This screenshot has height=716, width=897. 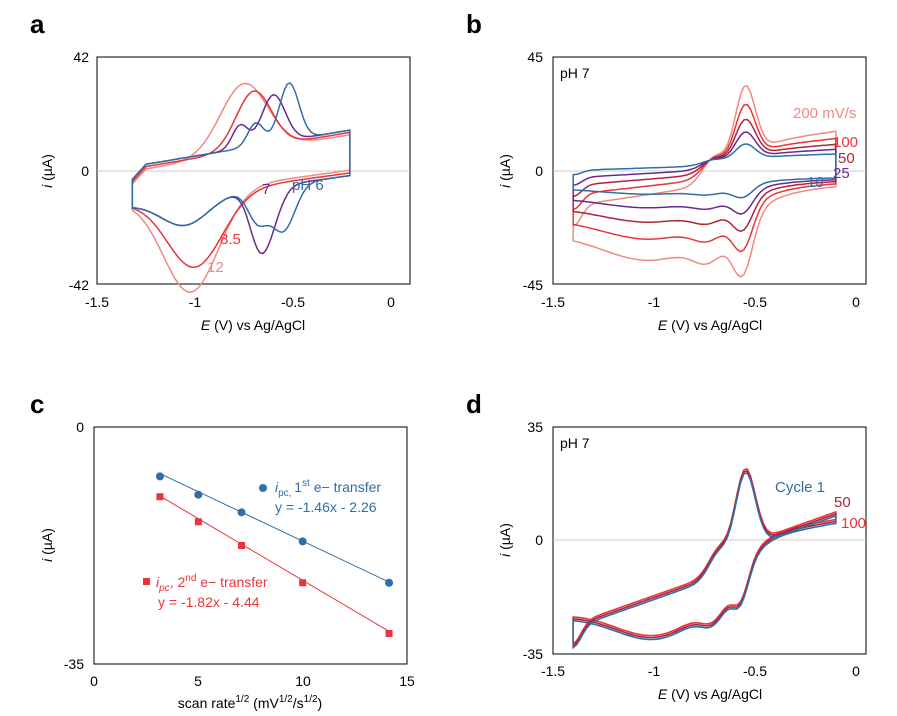 I want to click on panel-c-legend-label-1: ipc, 1st e− transfer, so click(x=328, y=488).